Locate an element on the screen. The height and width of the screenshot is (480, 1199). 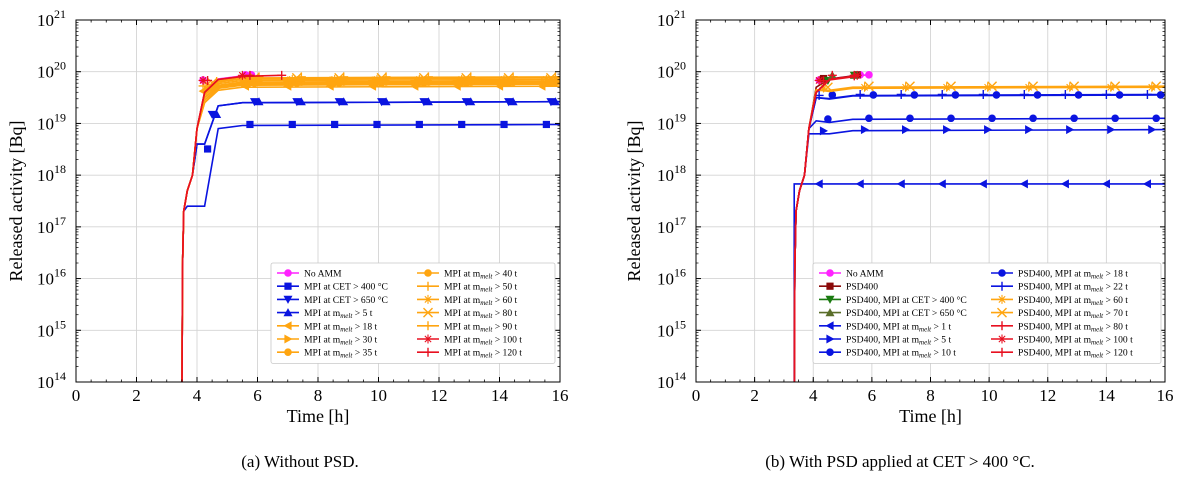
x-tick-label: 2 is located at coordinates (136, 395).